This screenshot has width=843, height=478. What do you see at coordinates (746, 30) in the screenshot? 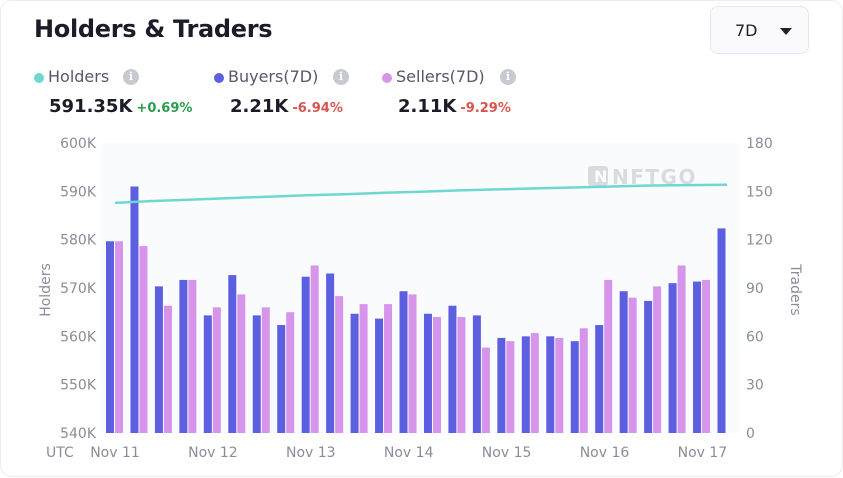
I see `time-range-value: 7D` at bounding box center [746, 30].